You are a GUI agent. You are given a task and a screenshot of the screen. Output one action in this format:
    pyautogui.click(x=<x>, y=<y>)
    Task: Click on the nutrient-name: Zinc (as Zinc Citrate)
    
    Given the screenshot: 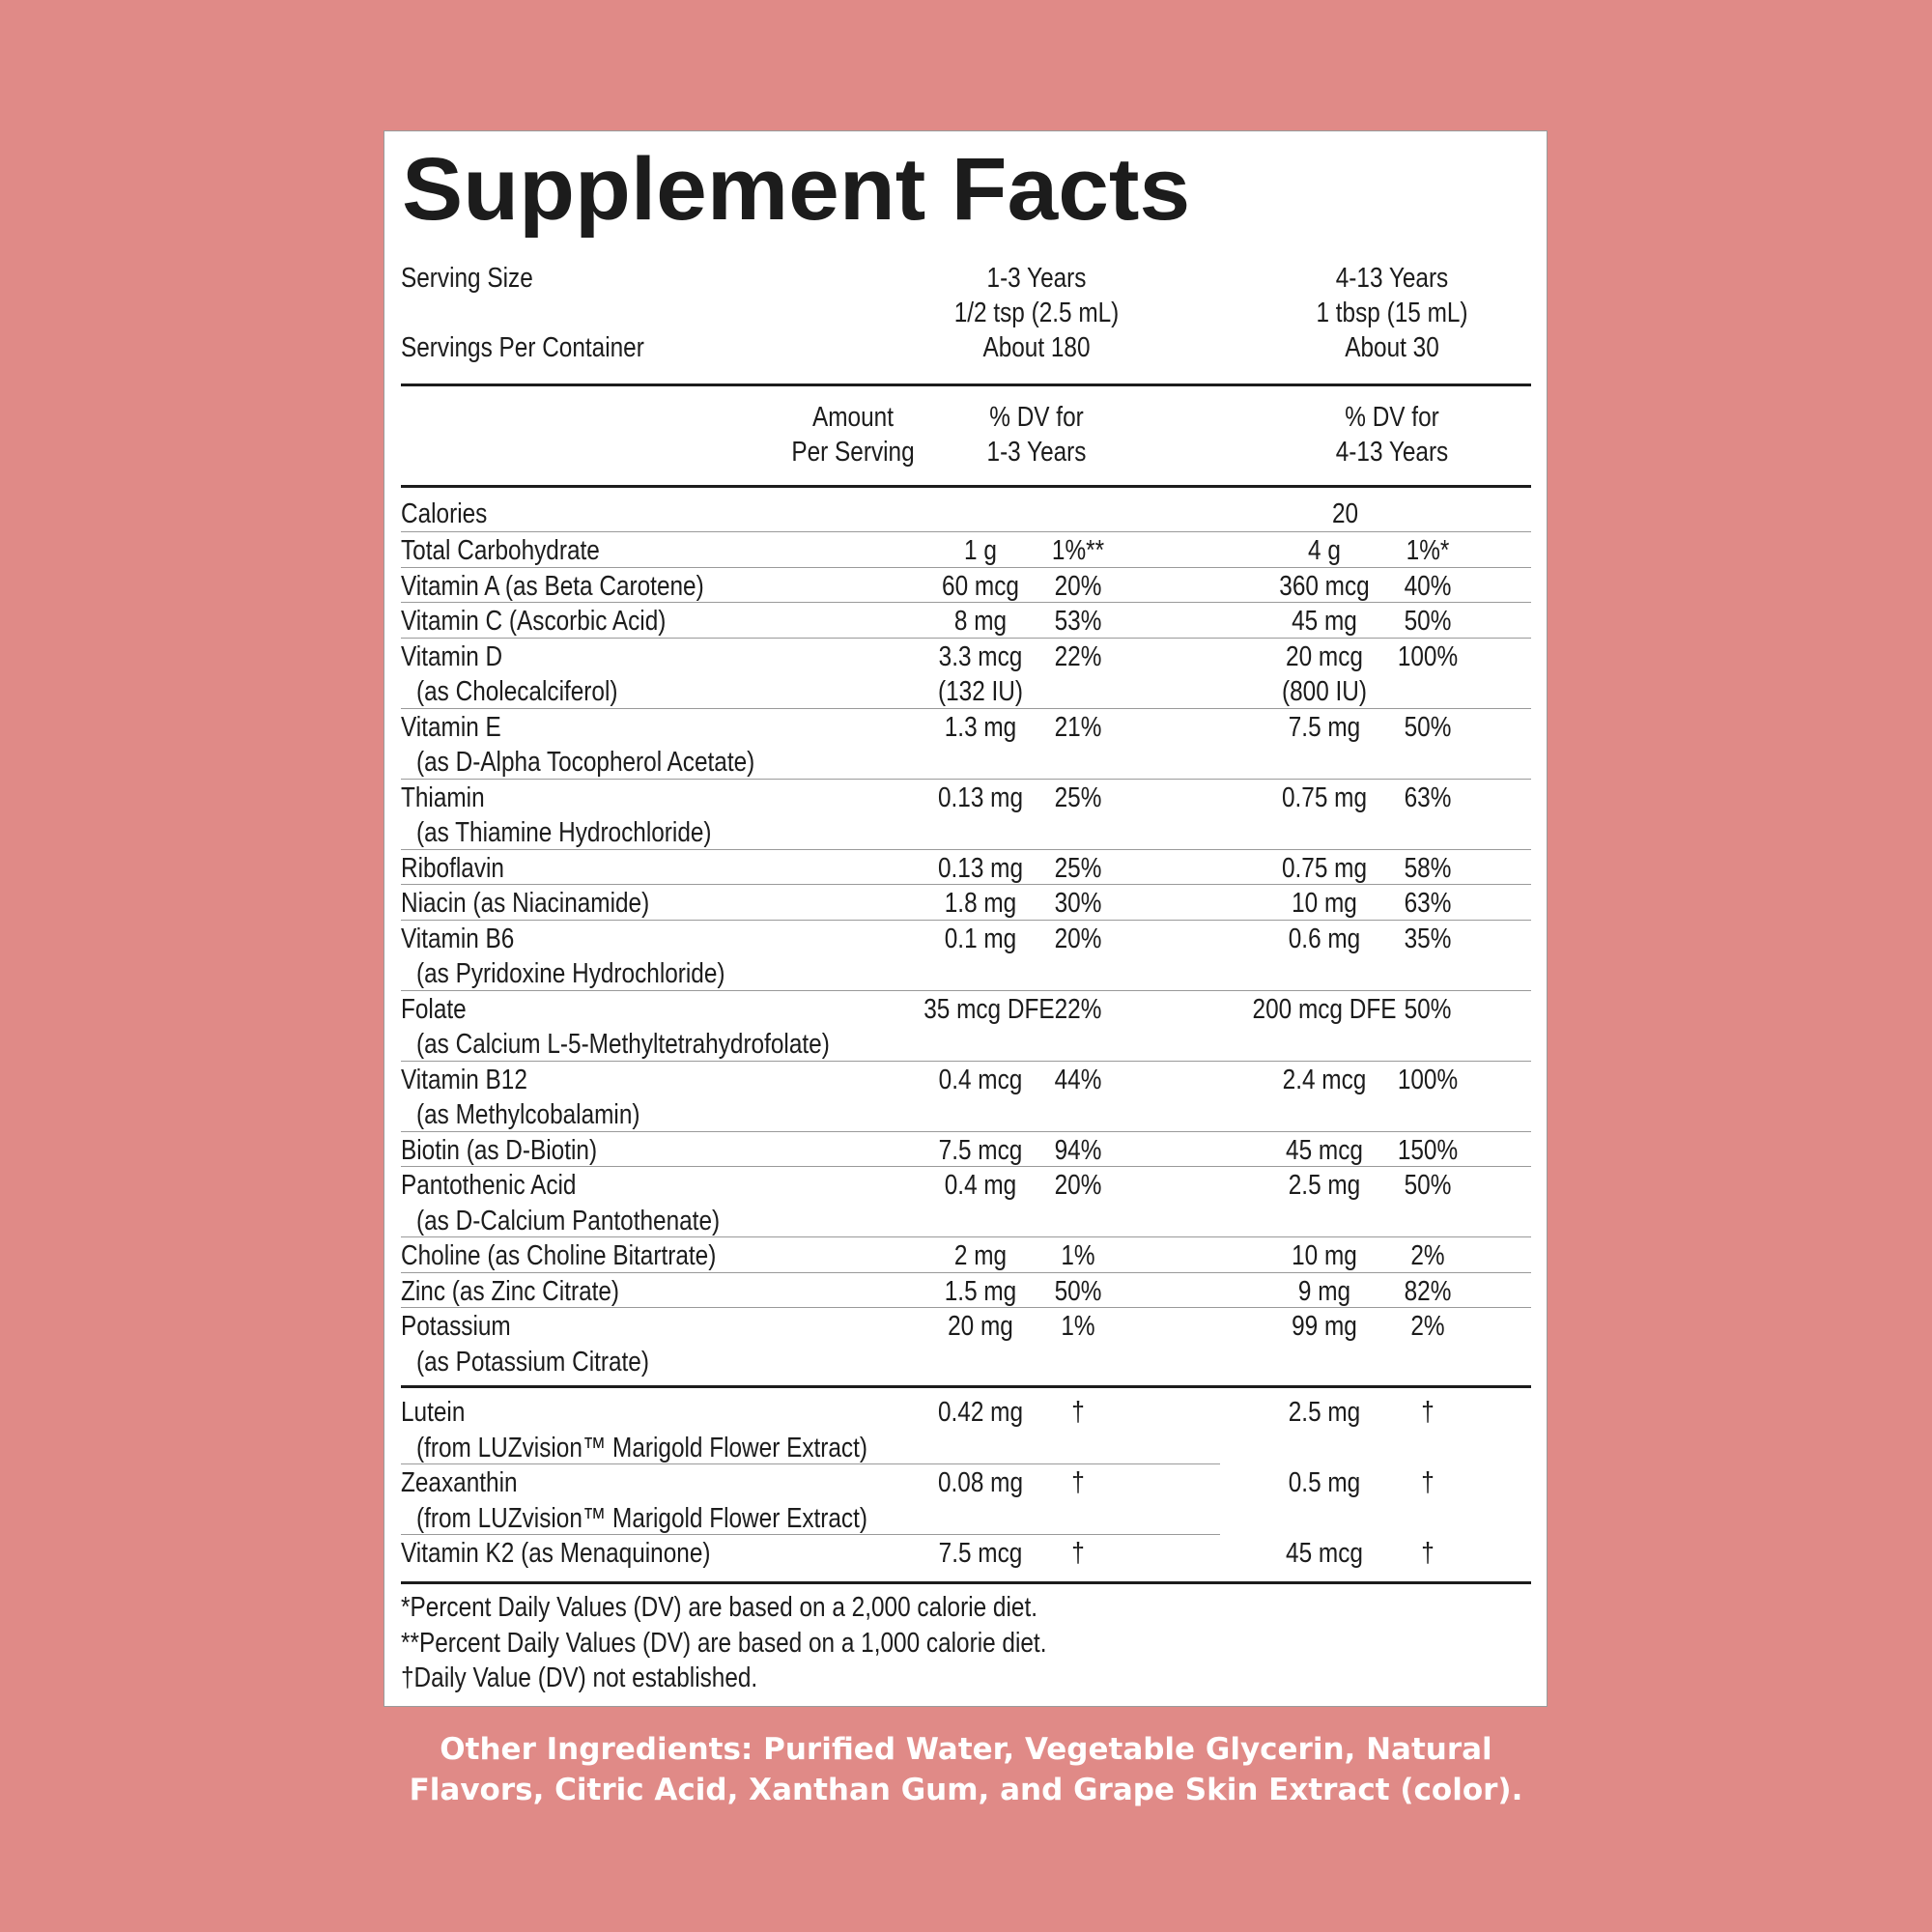 What is the action you would take?
    pyautogui.click(x=510, y=1291)
    